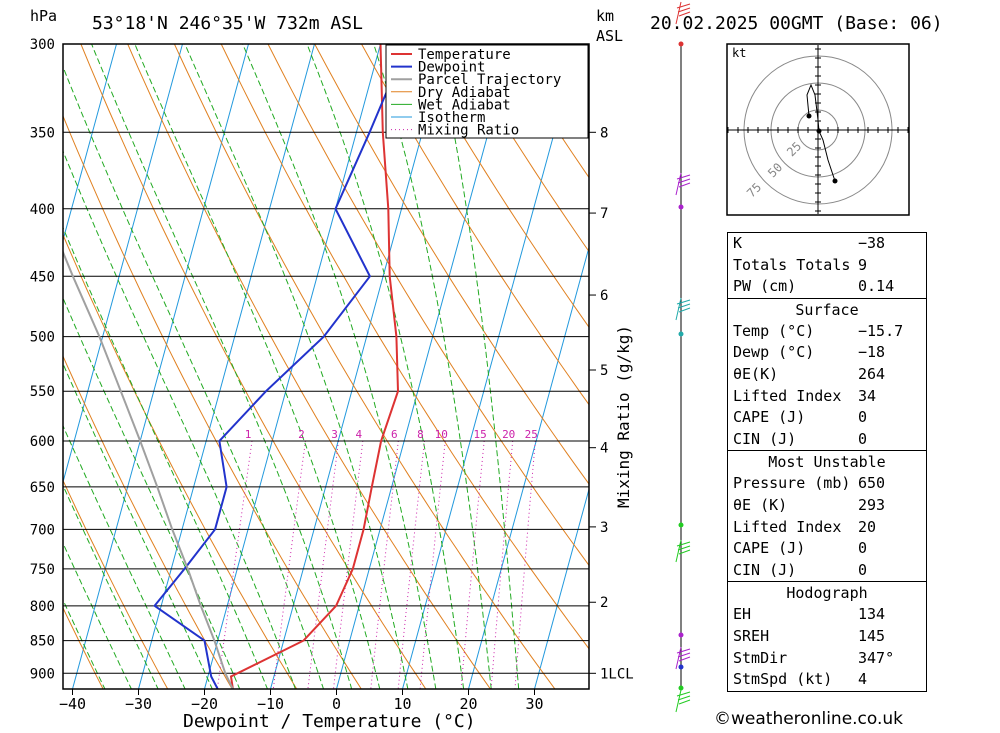 This screenshot has width=1000, height=733. What do you see at coordinates (42, 642) in the screenshot?
I see `pressure-tick-label: 850` at bounding box center [42, 642].